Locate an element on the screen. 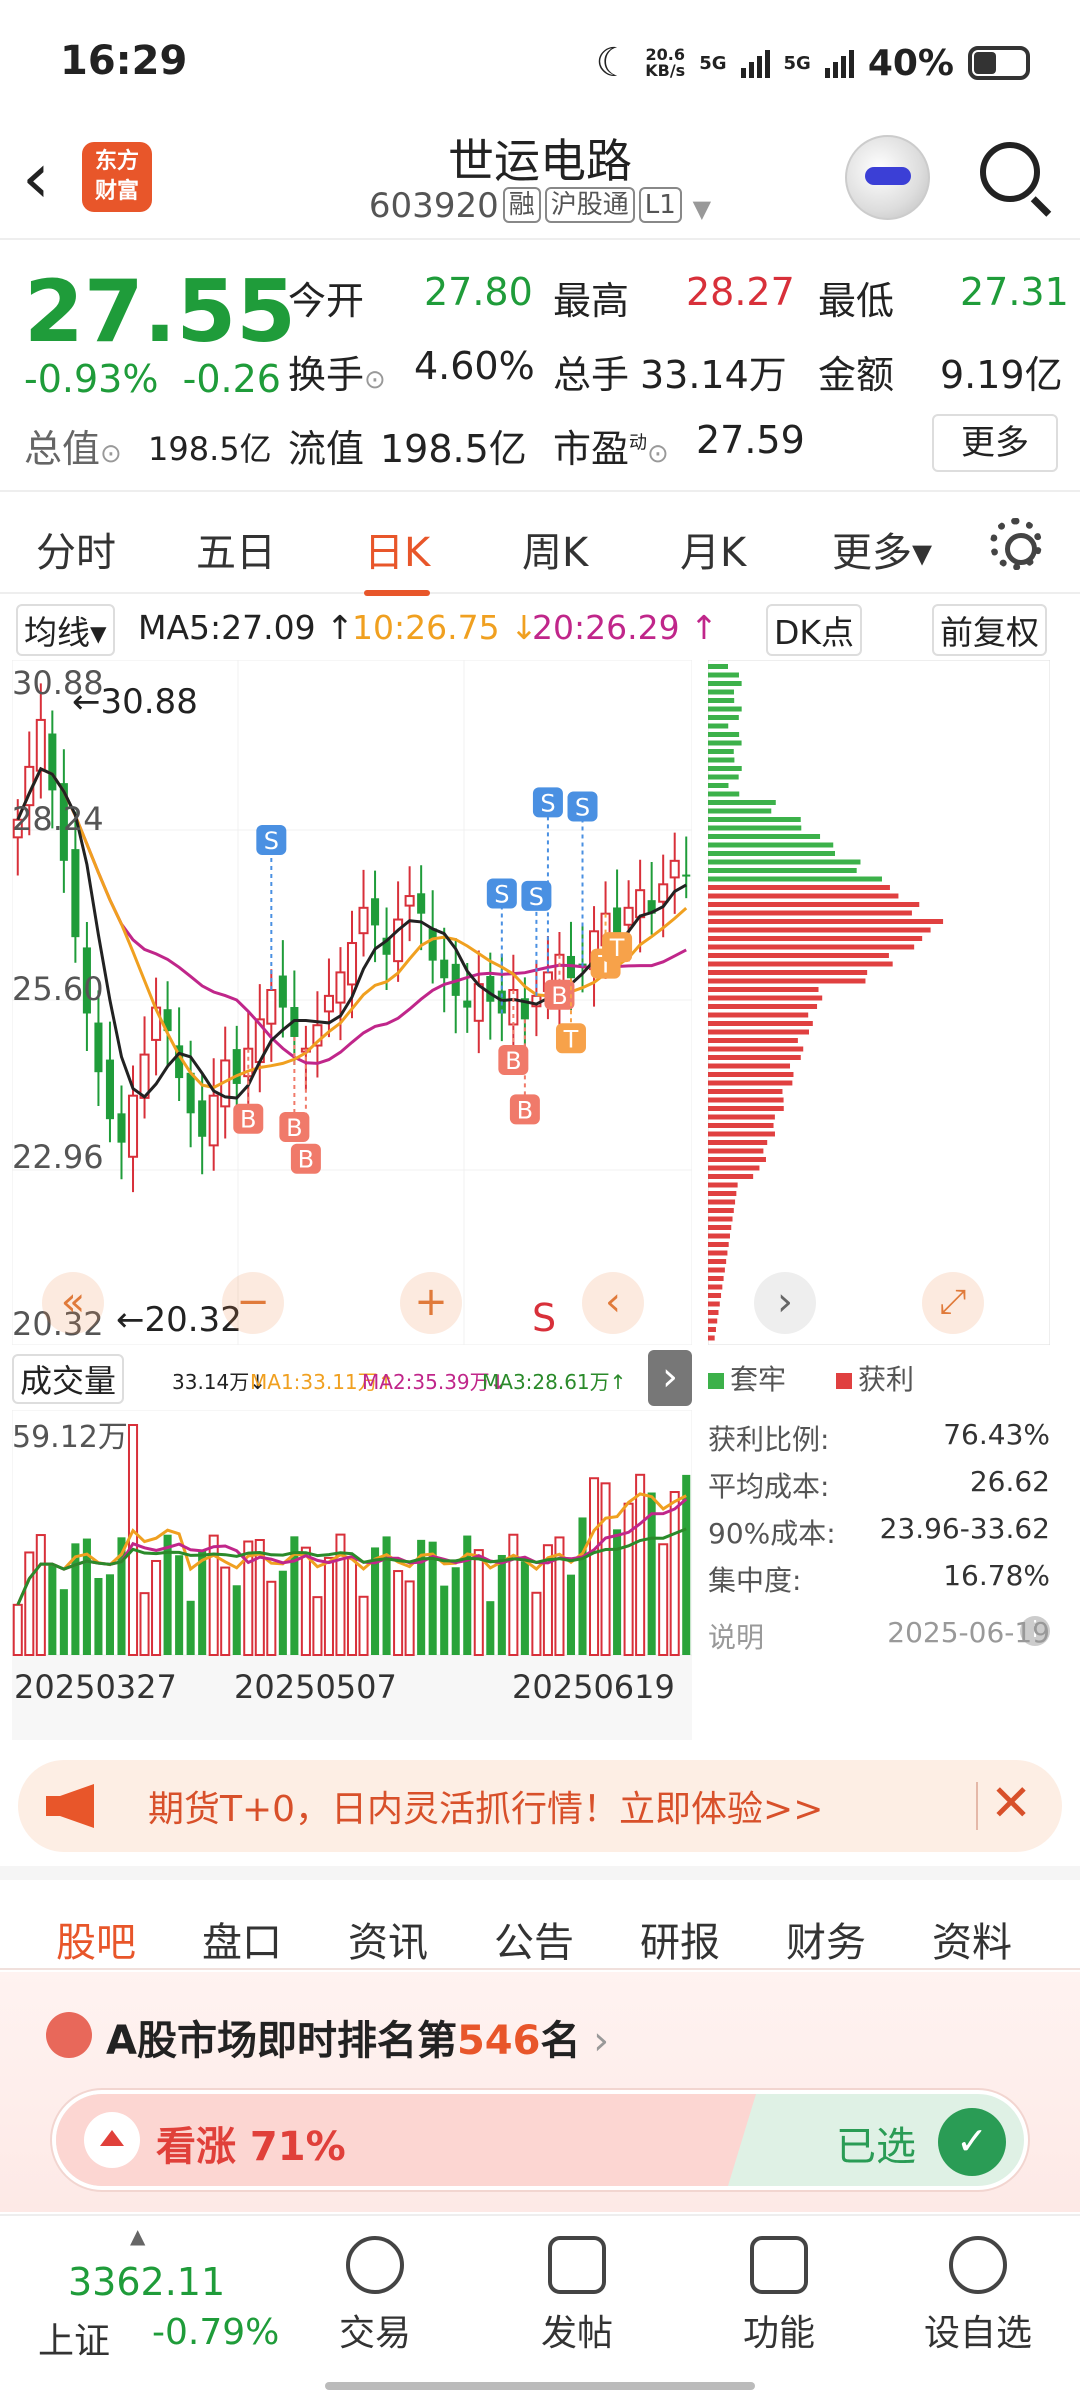 The image size is (1080, 2392). search-icon is located at coordinates (1010, 172).